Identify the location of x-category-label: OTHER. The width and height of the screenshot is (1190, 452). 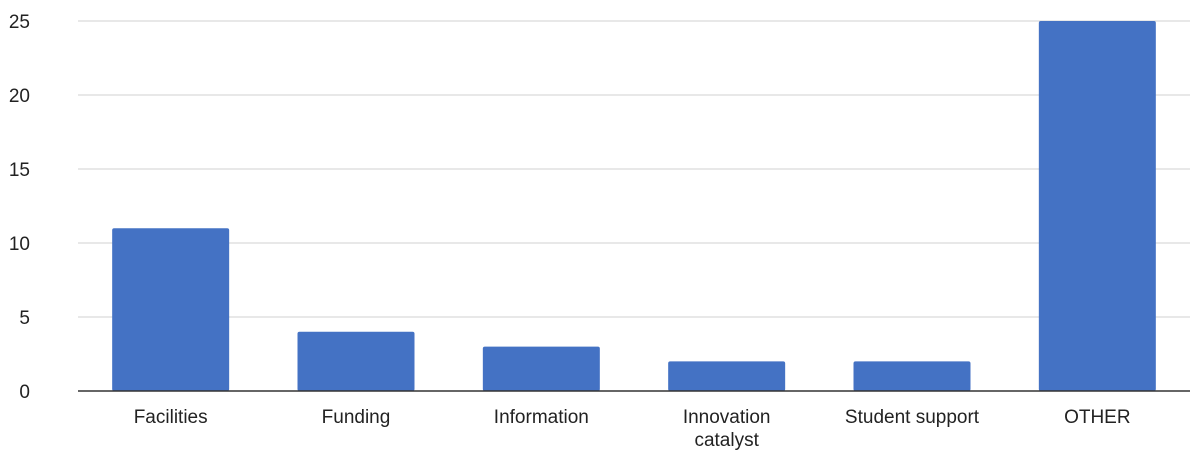
(1097, 417).